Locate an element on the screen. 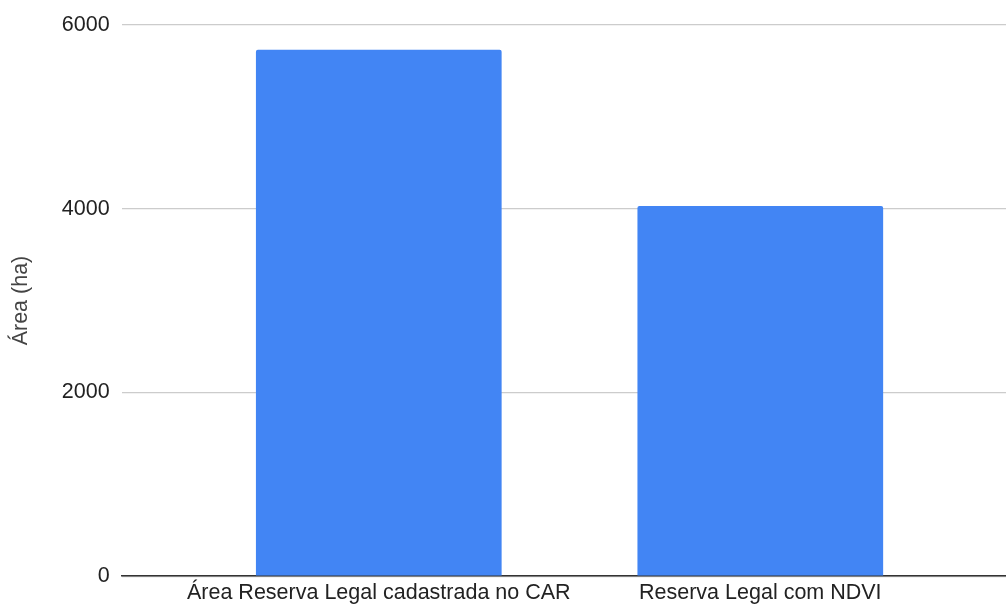 The width and height of the screenshot is (1006, 610). y-tick-label: 4000 is located at coordinates (85, 207).